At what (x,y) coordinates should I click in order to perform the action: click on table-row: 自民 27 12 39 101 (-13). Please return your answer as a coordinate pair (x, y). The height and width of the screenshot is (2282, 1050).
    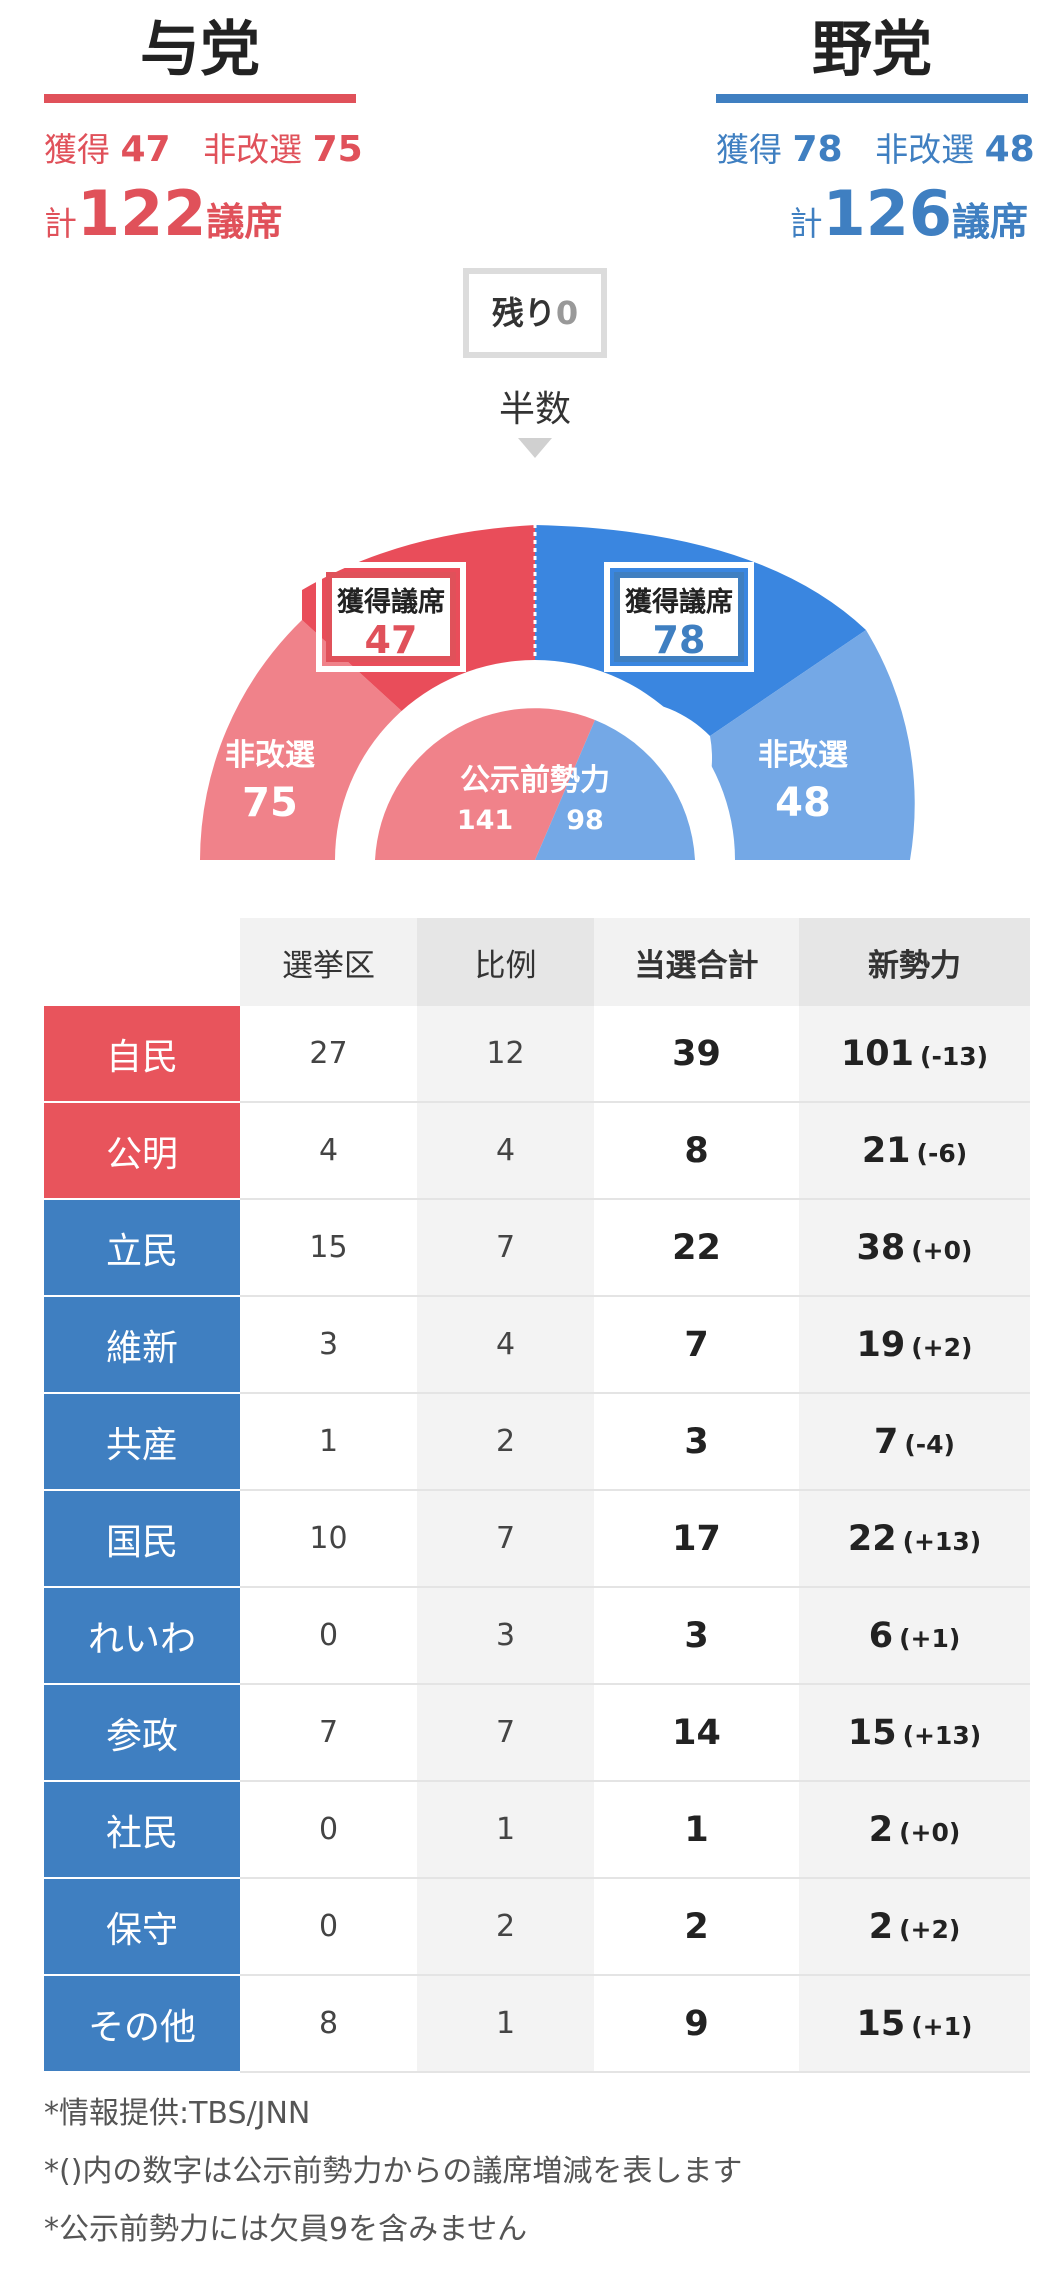
    Looking at the image, I should click on (537, 1054).